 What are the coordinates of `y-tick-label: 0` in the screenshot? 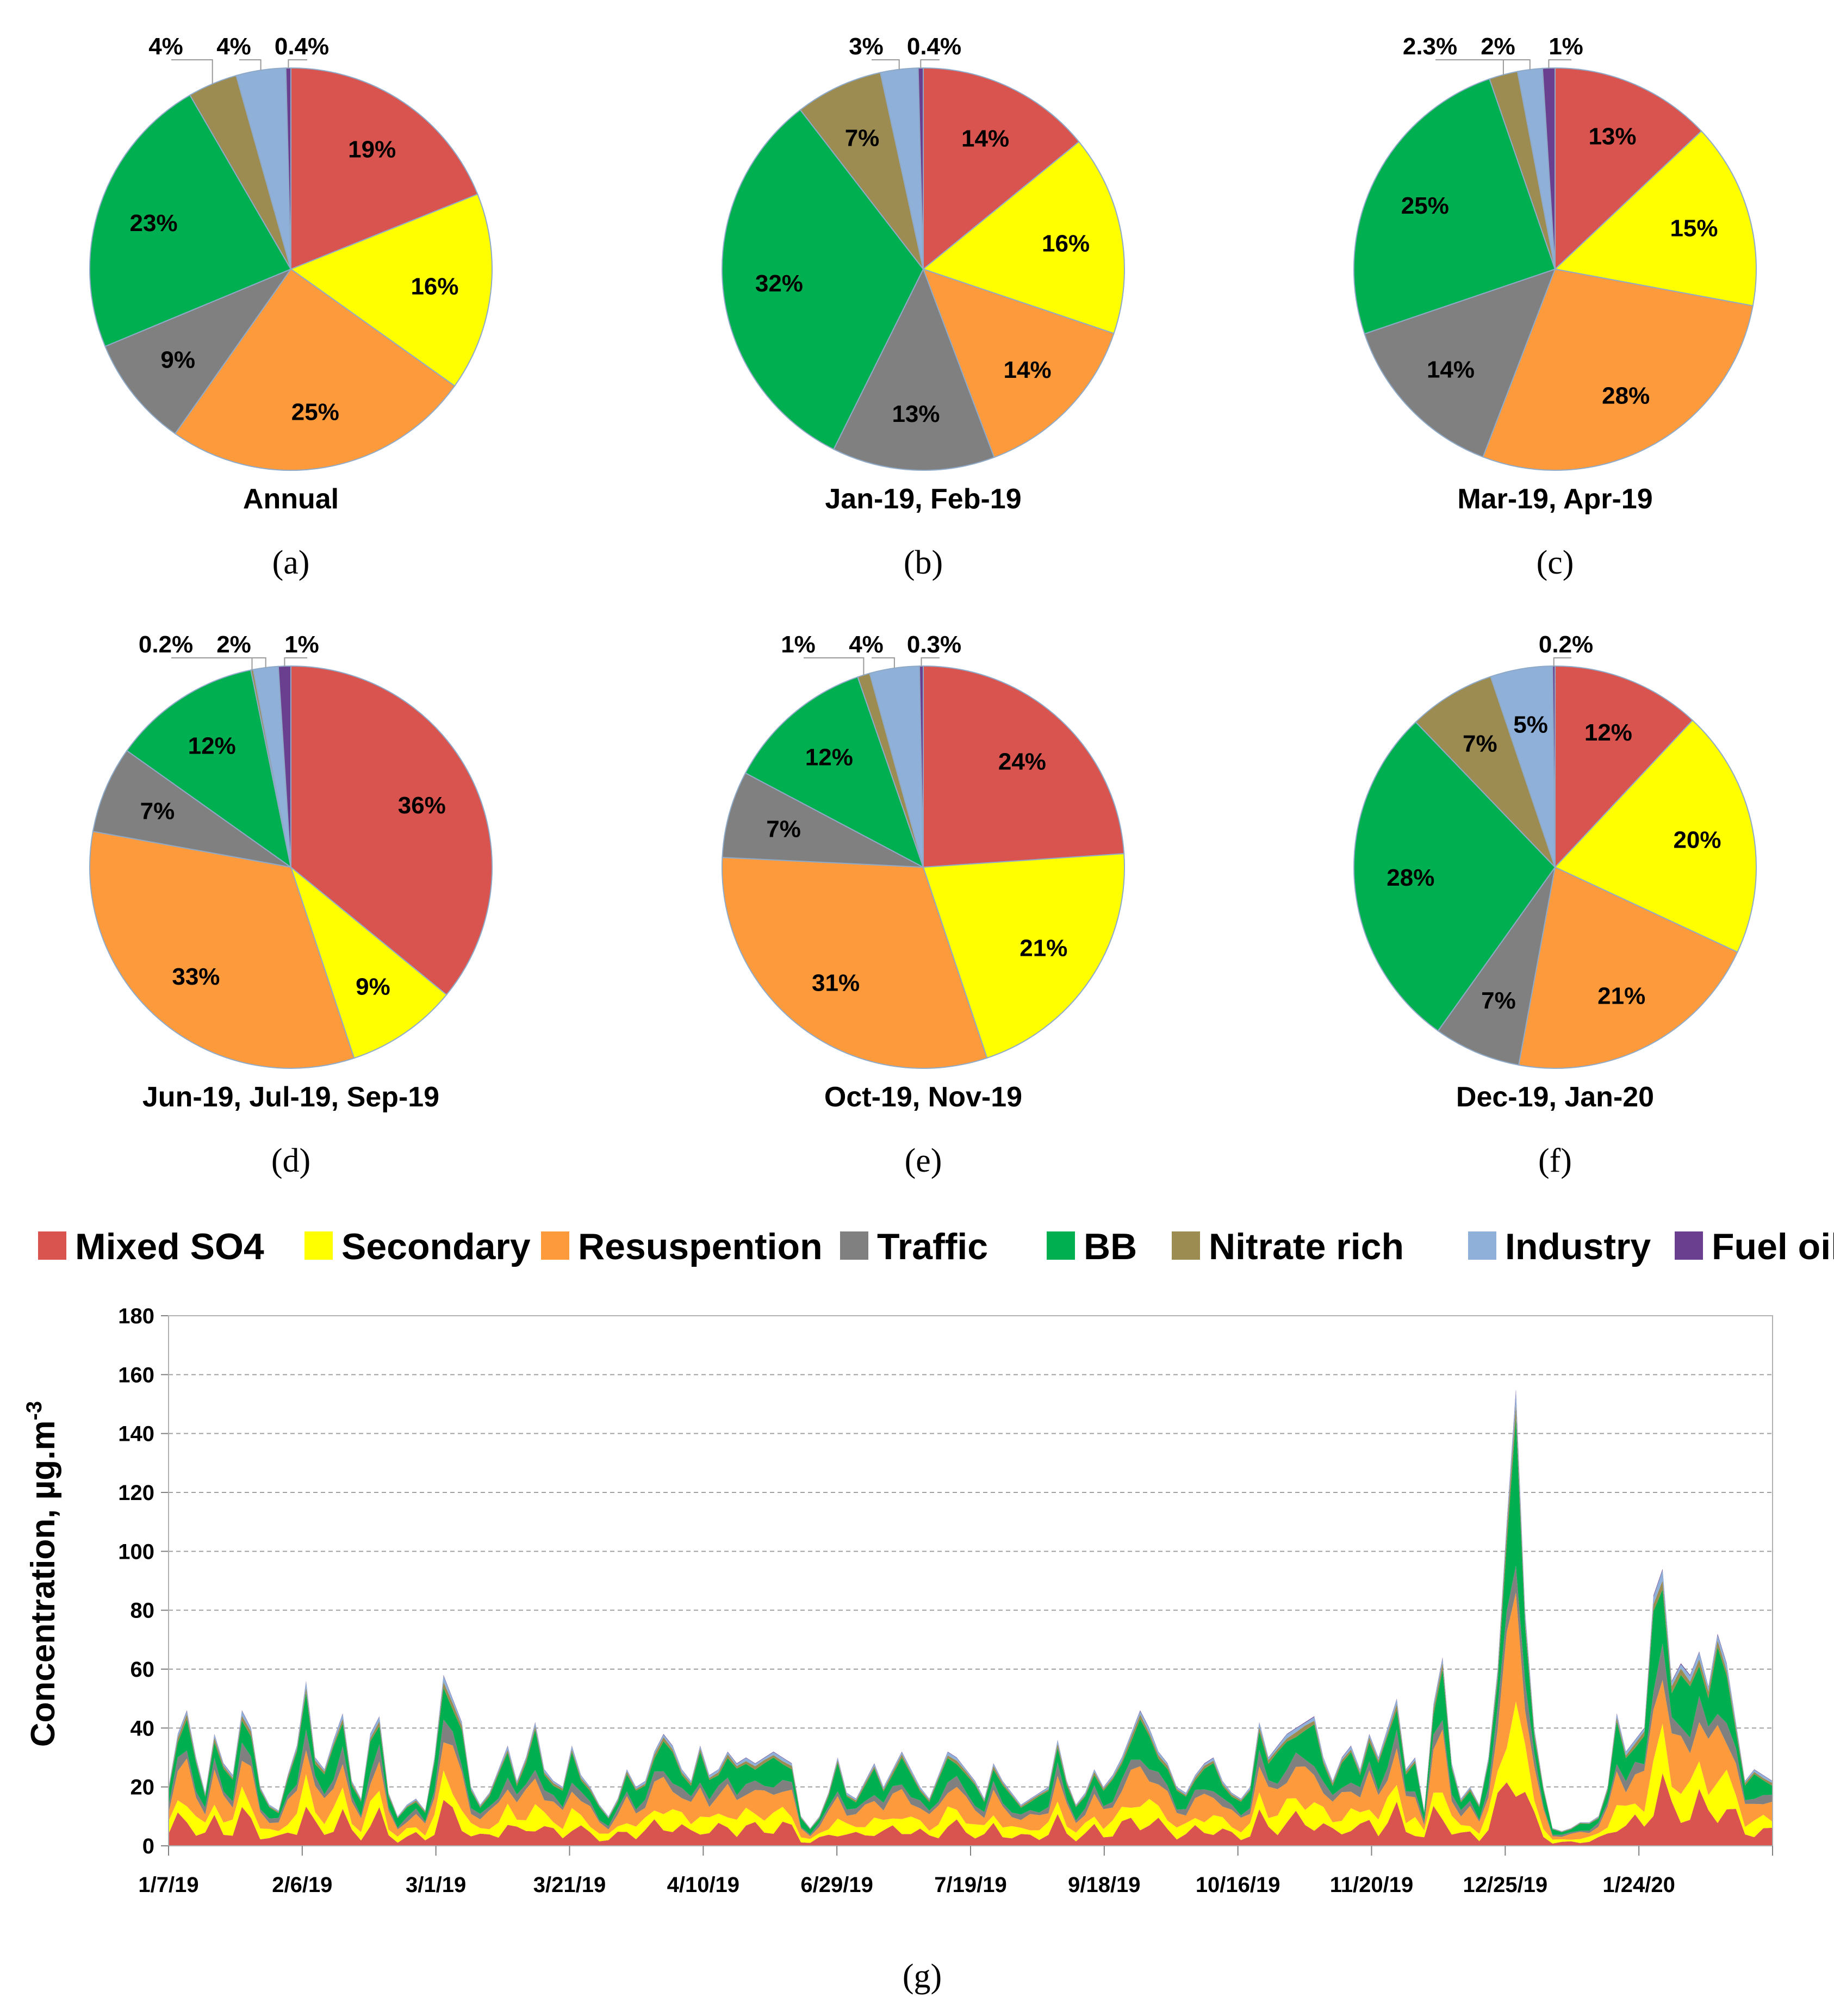 It's located at (148, 1846).